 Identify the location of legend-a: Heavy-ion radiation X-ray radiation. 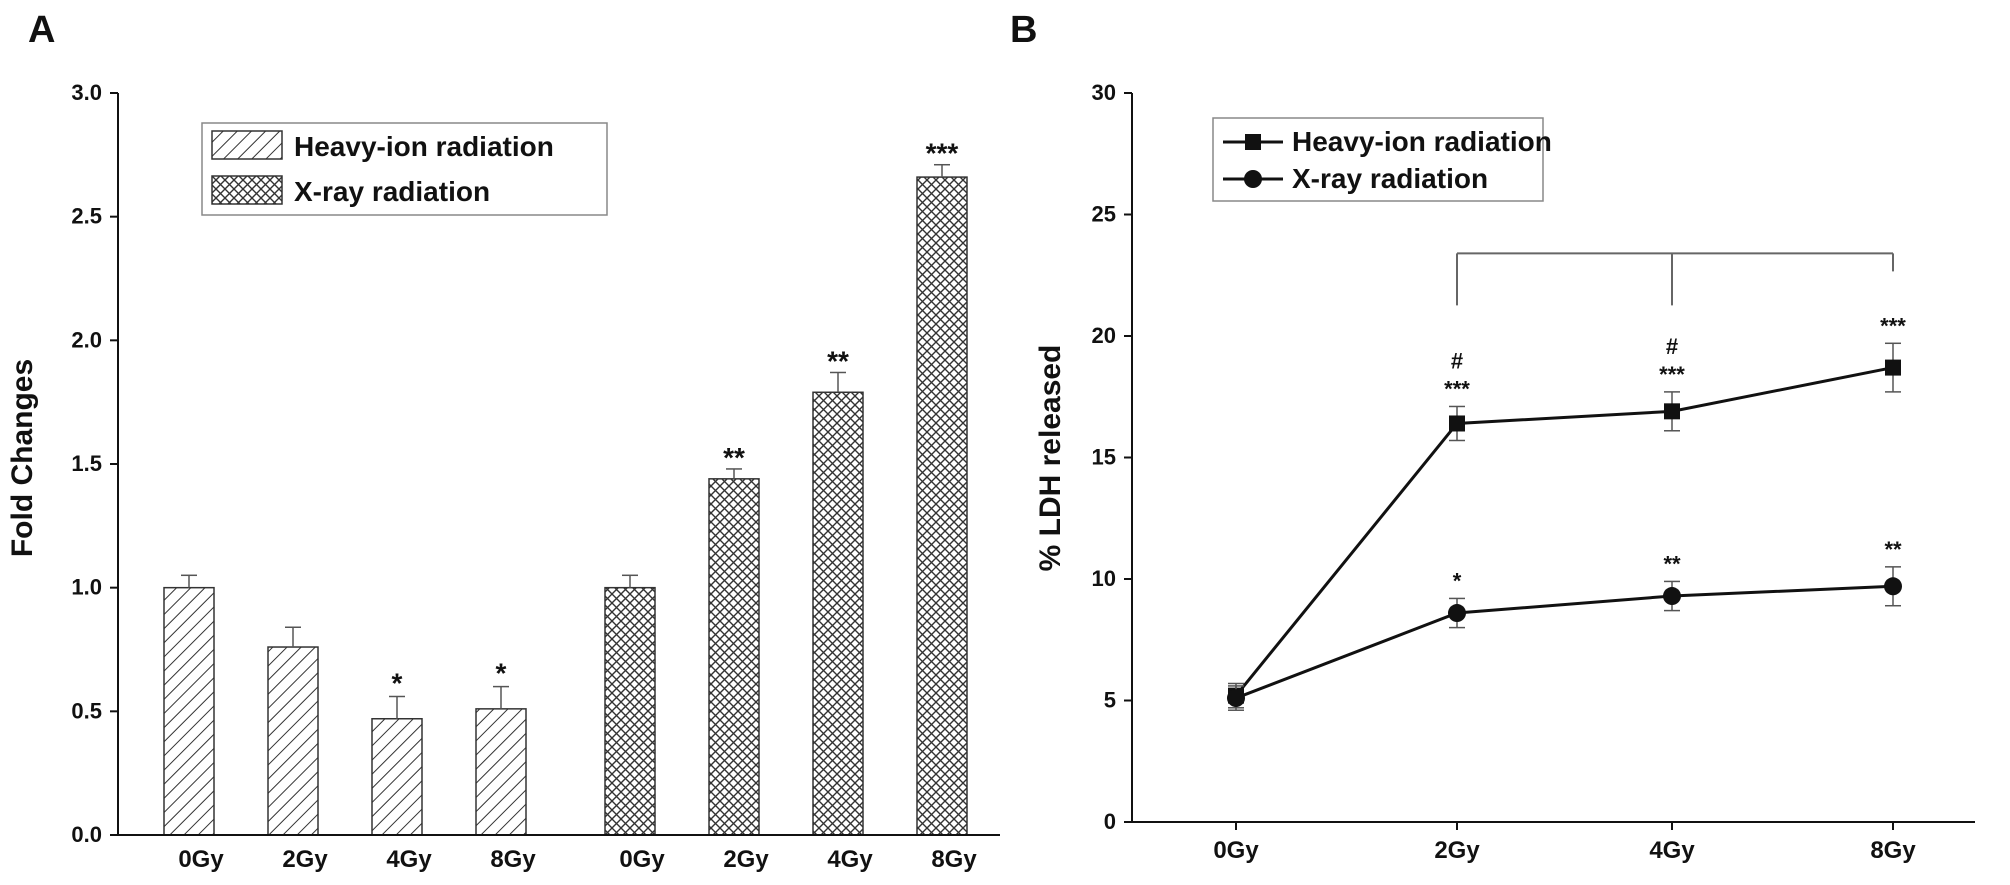
(404, 169).